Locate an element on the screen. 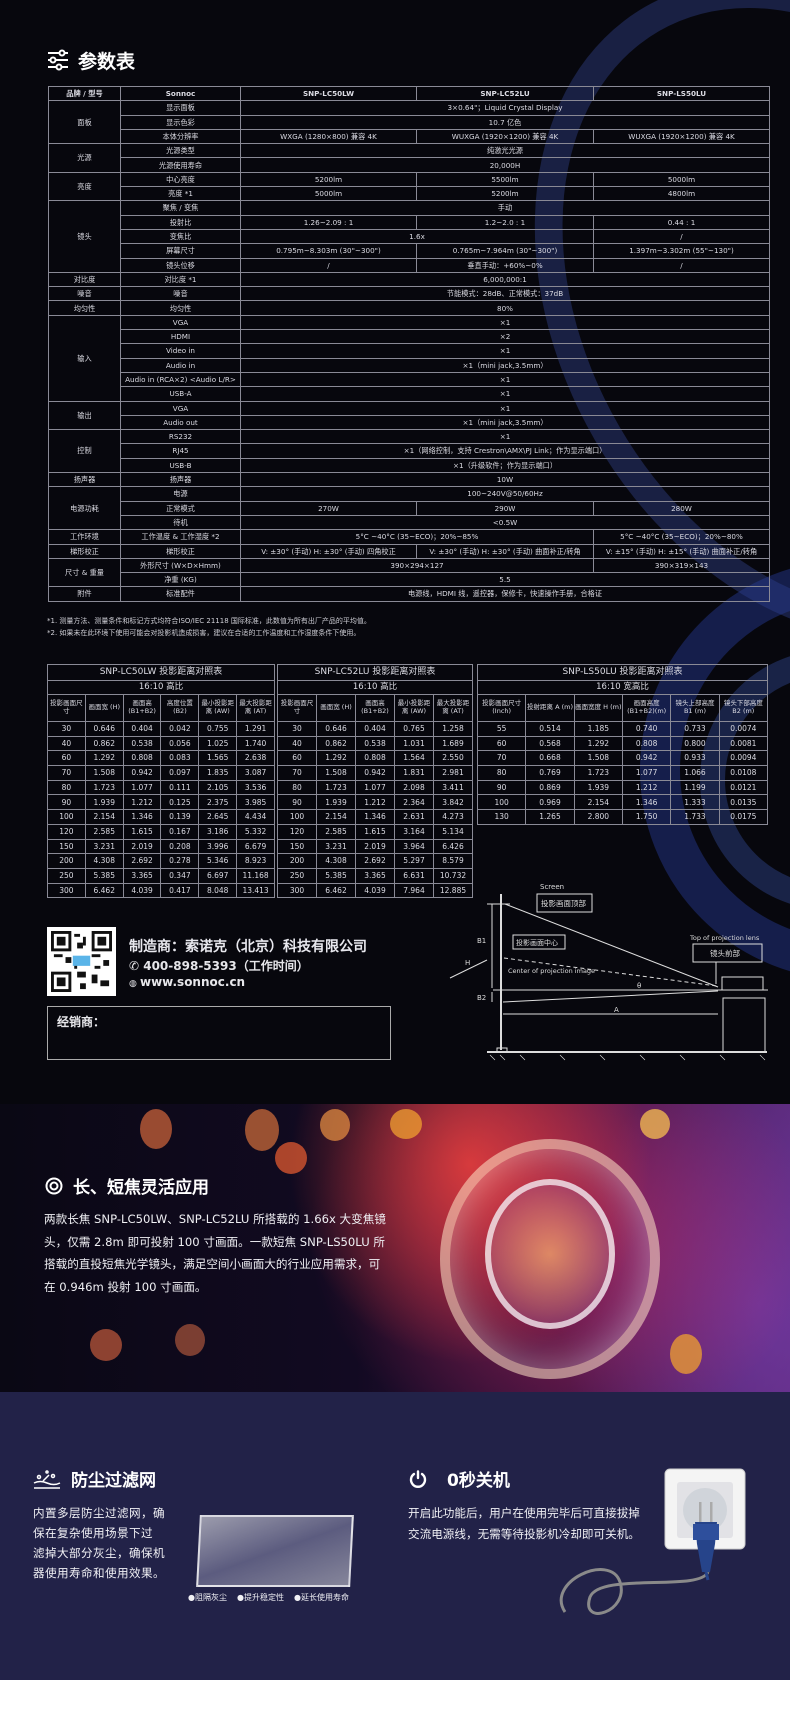 The image size is (790, 1711). distance-cell: 1.615 is located at coordinates (375, 831).